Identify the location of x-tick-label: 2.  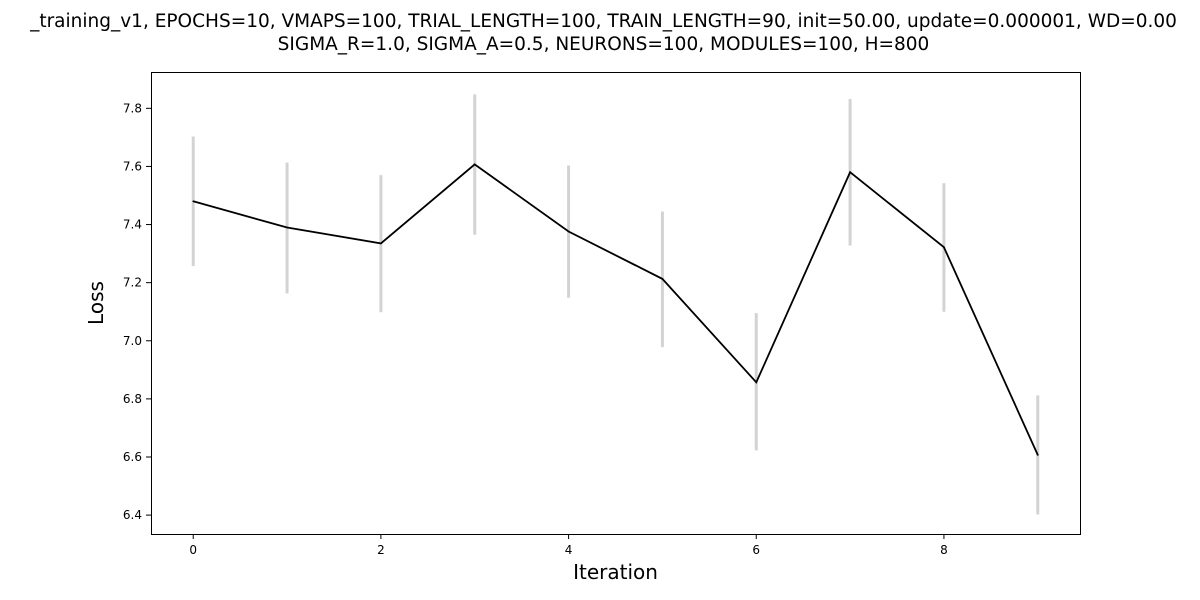
(381, 550).